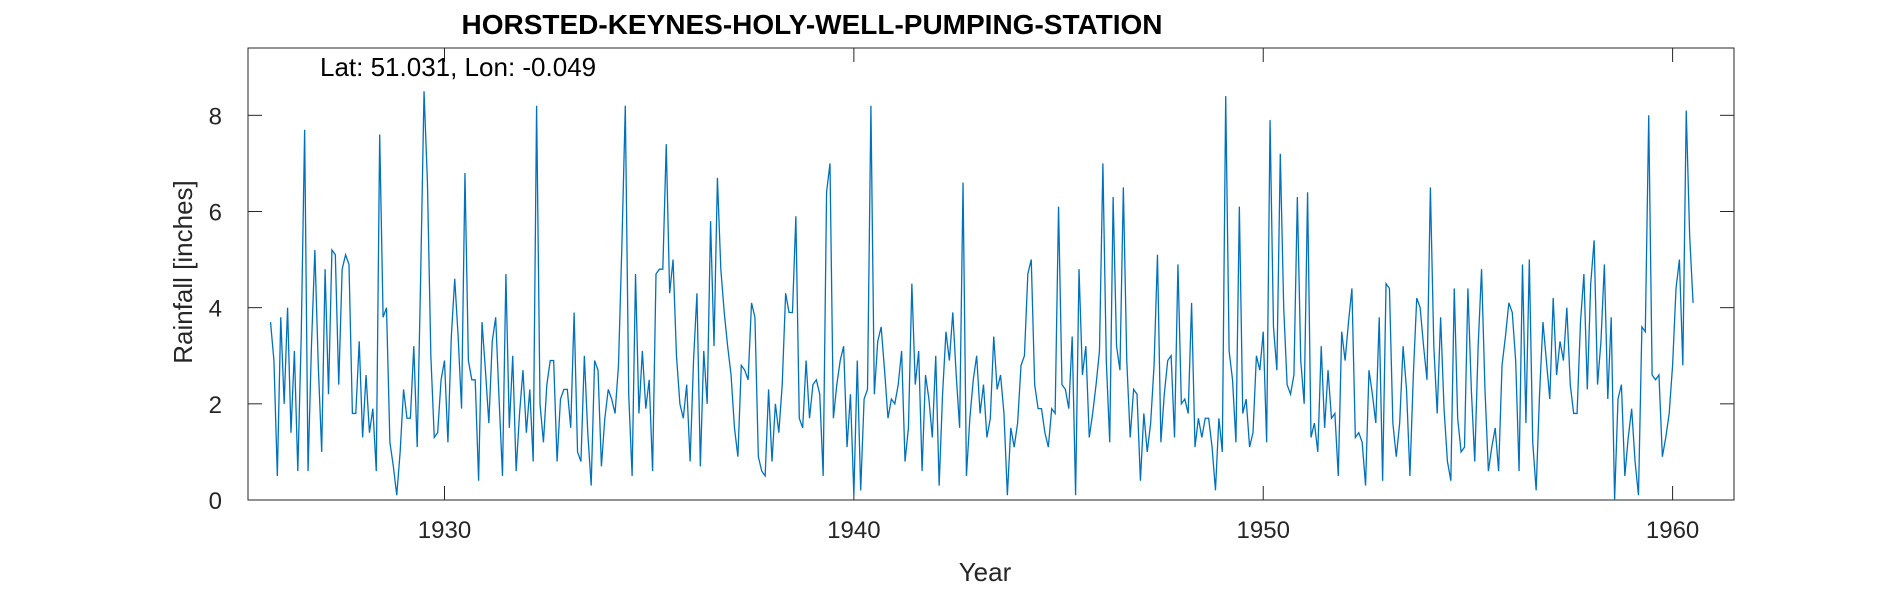 The height and width of the screenshot is (591, 1890). I want to click on y-tick-label: 8, so click(215, 116).